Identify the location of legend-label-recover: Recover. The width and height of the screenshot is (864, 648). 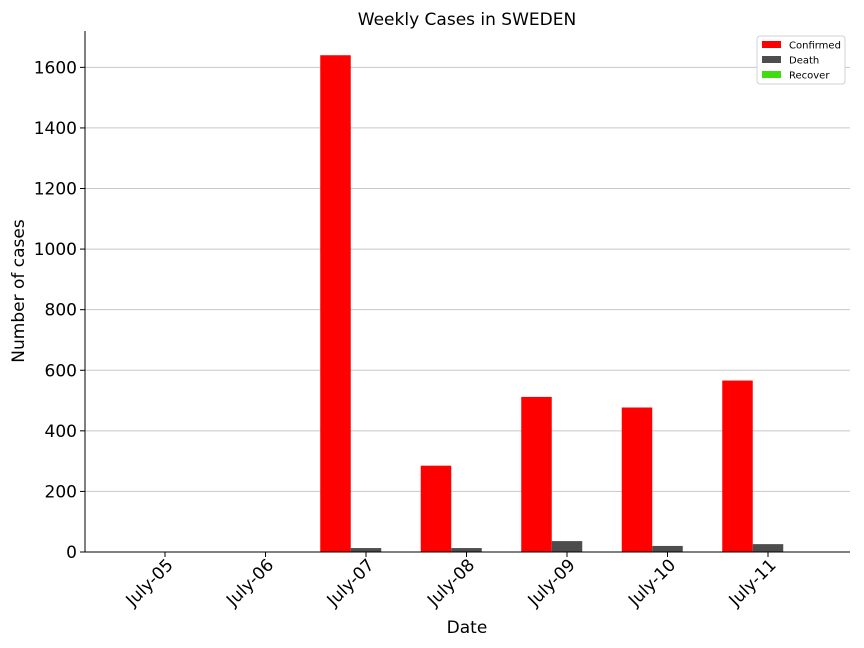
(809, 76).